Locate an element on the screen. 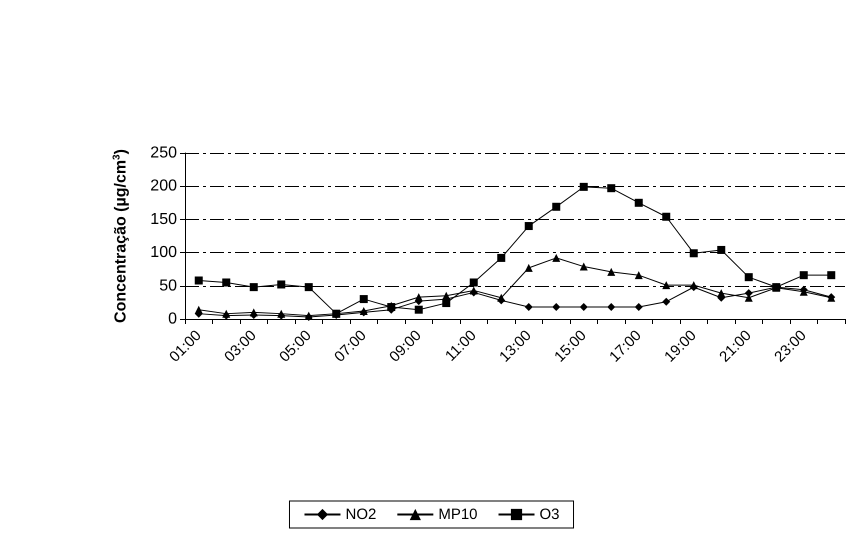  y-tick-label: 150 is located at coordinates (164, 219).